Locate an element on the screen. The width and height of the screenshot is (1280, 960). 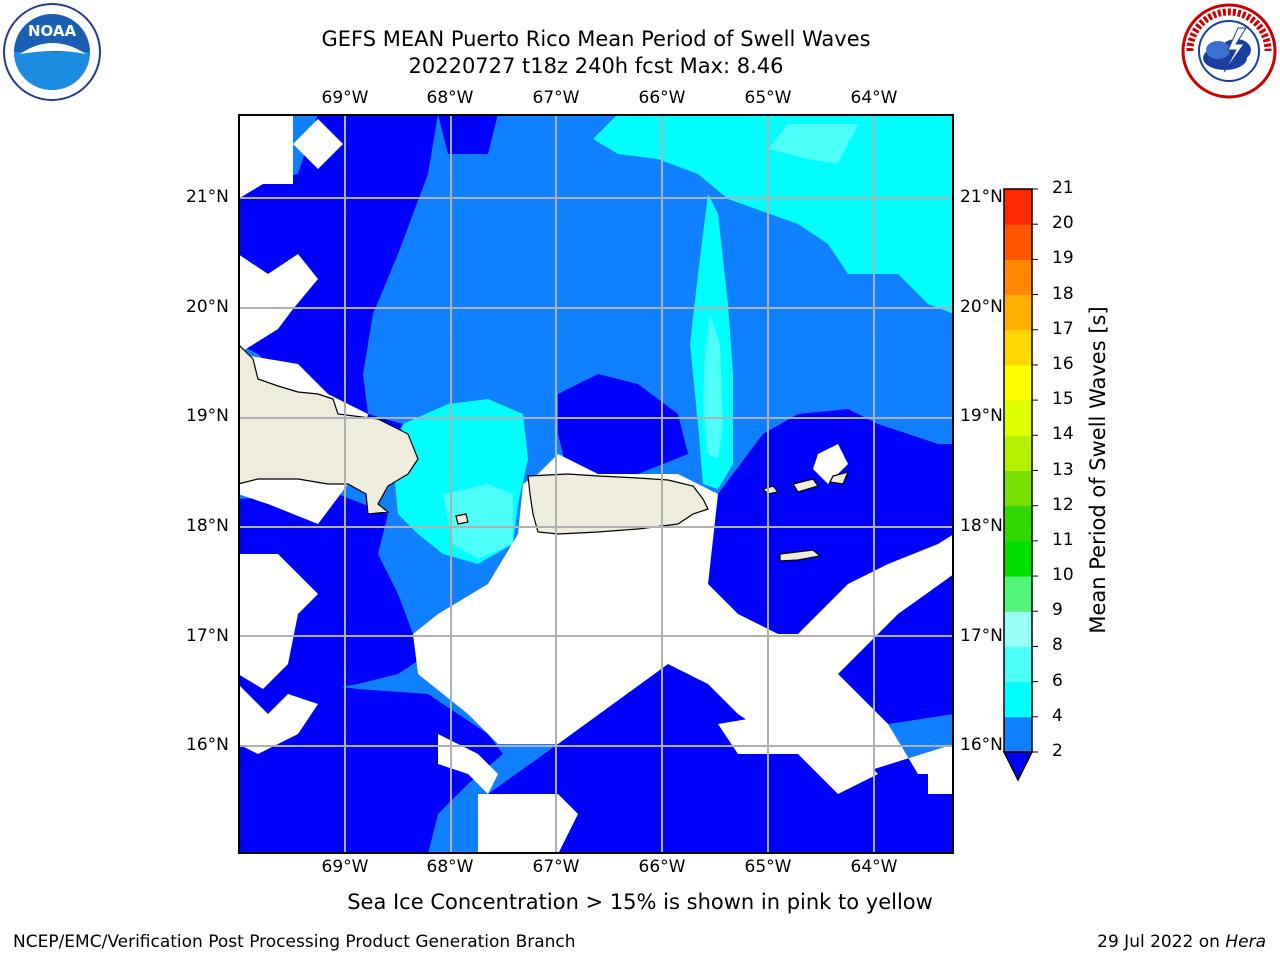
hispaniola-land is located at coordinates (328, 429).